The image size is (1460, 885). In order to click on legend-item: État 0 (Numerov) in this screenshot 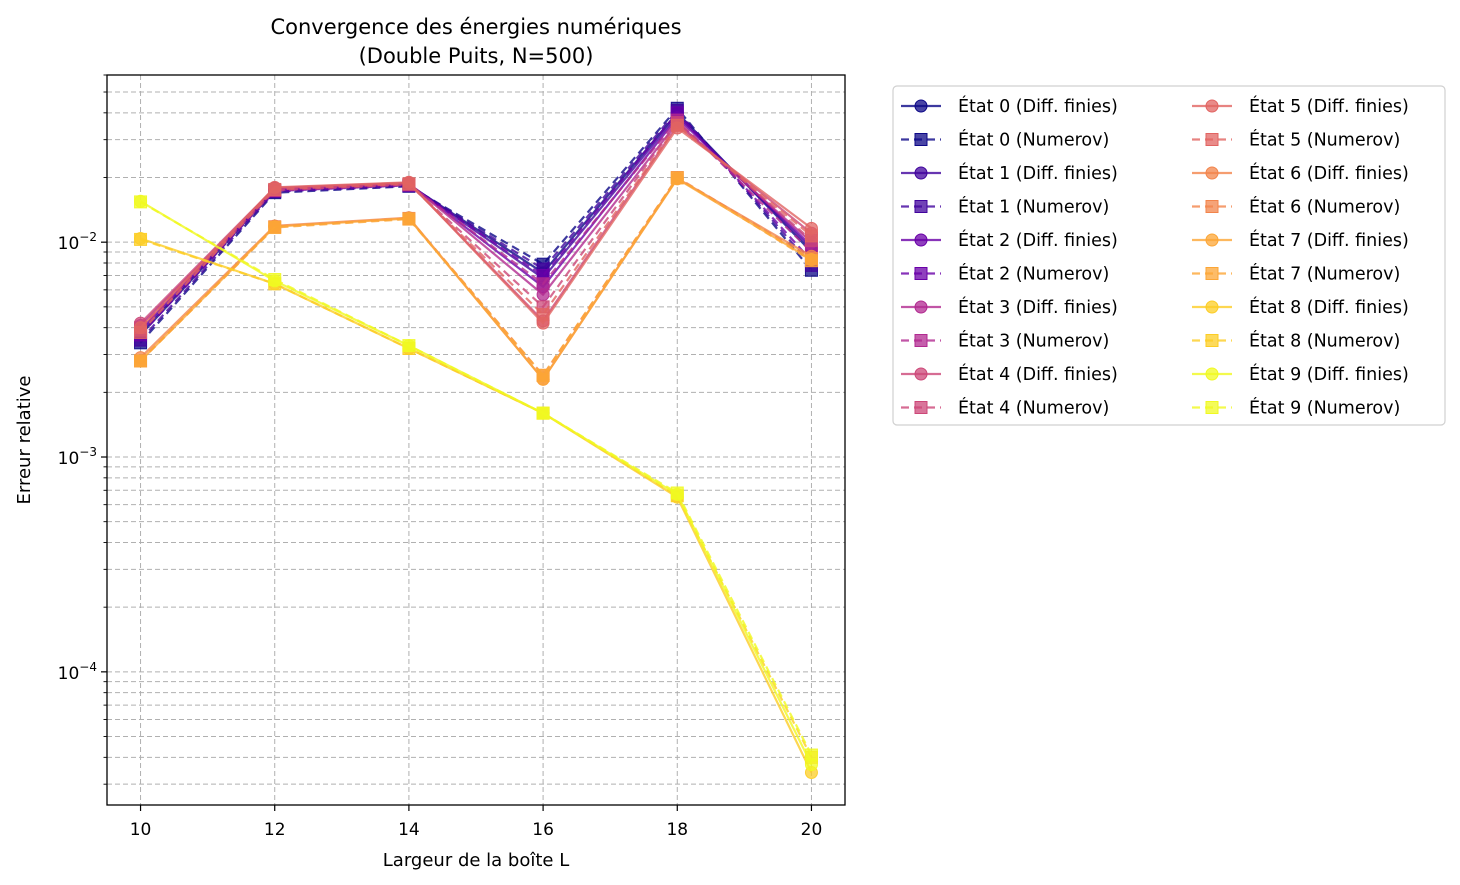, I will do `click(1005, 140)`.